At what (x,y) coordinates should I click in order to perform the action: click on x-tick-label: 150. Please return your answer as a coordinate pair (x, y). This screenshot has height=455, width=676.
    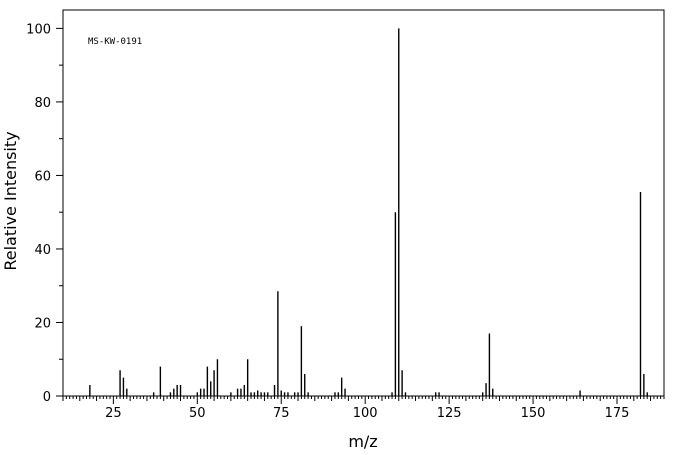
    Looking at the image, I should click on (533, 413).